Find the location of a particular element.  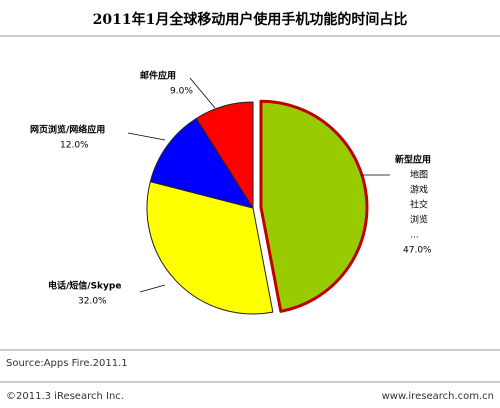

website: www.iresearch.com.cn is located at coordinates (438, 396).